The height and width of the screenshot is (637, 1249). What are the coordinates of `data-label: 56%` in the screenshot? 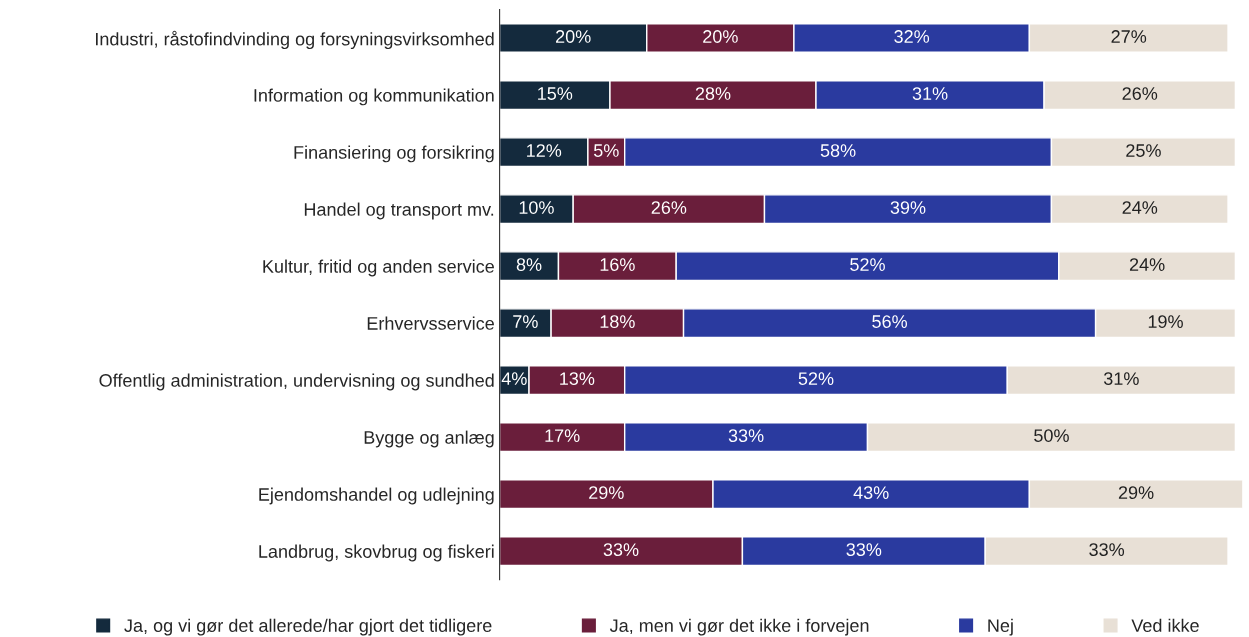 It's located at (889, 321).